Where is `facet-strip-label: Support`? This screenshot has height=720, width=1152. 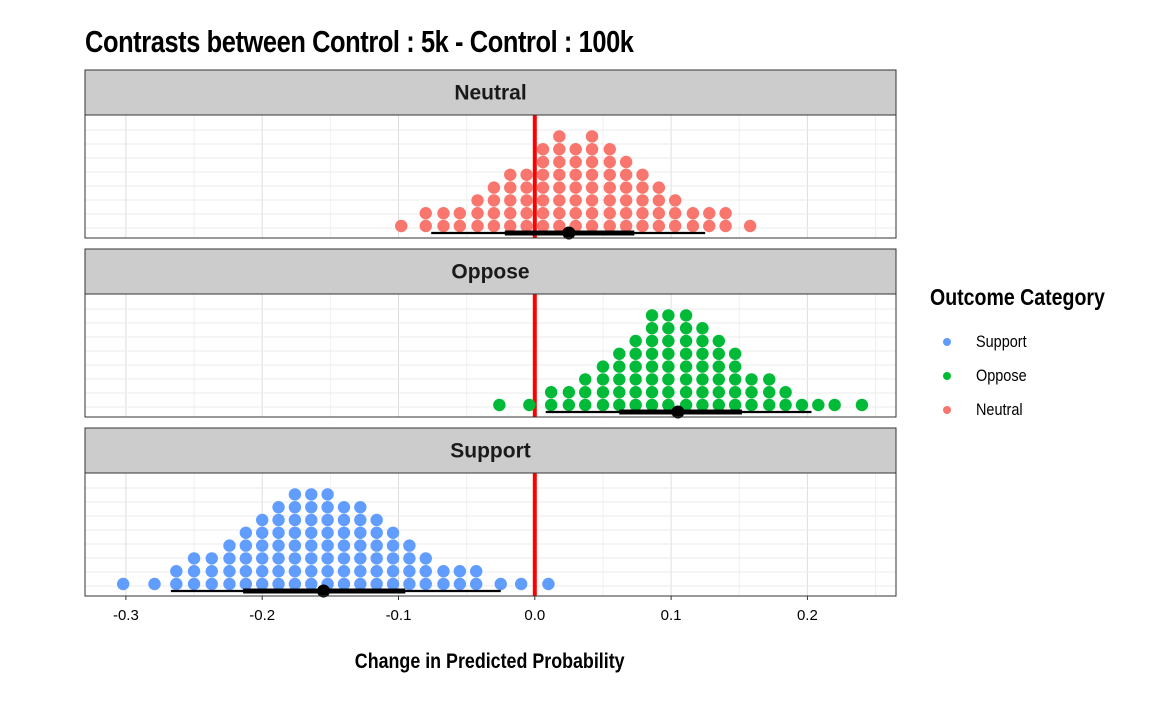
facet-strip-label: Support is located at coordinates (490, 451).